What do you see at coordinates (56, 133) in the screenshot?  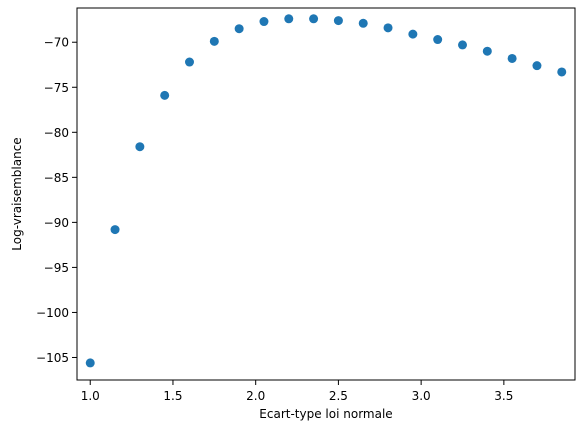 I see `y-tick-label-5: −80` at bounding box center [56, 133].